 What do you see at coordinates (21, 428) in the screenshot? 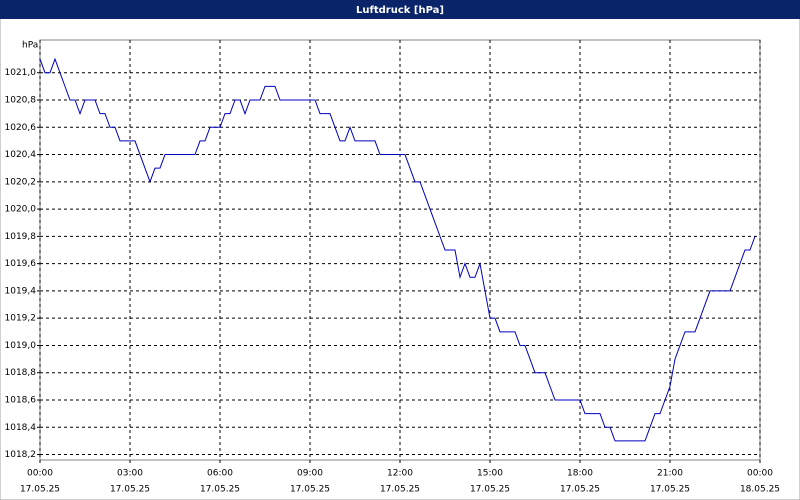
I see `y-tick-label: 1018,4` at bounding box center [21, 428].